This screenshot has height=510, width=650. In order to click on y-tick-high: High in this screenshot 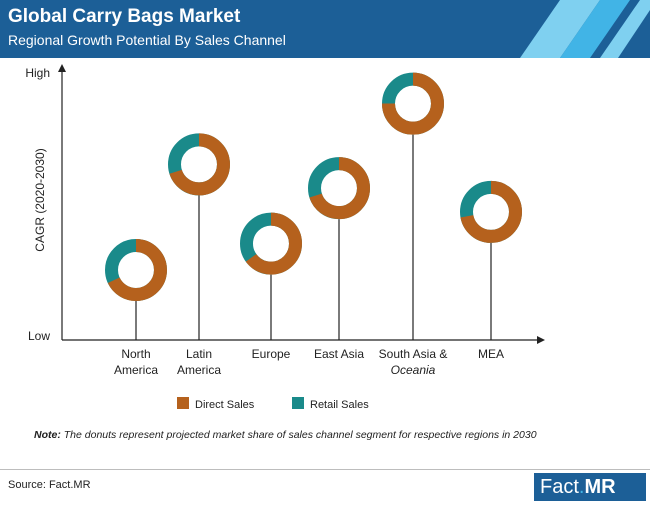, I will do `click(37, 73)`.